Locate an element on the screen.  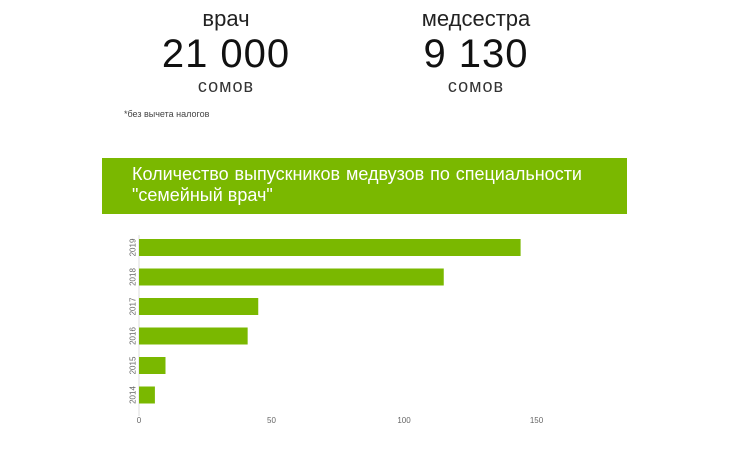
tax-footnote: *без вычета налогов is located at coordinates (167, 114).